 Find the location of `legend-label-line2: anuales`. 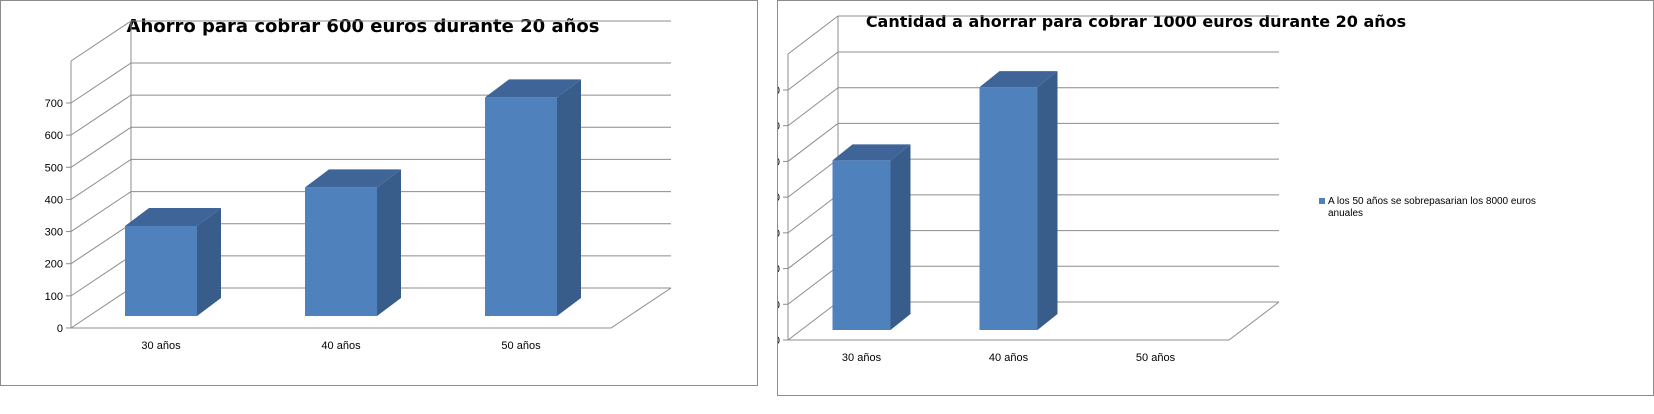

legend-label-line2: anuales is located at coordinates (1345, 213).